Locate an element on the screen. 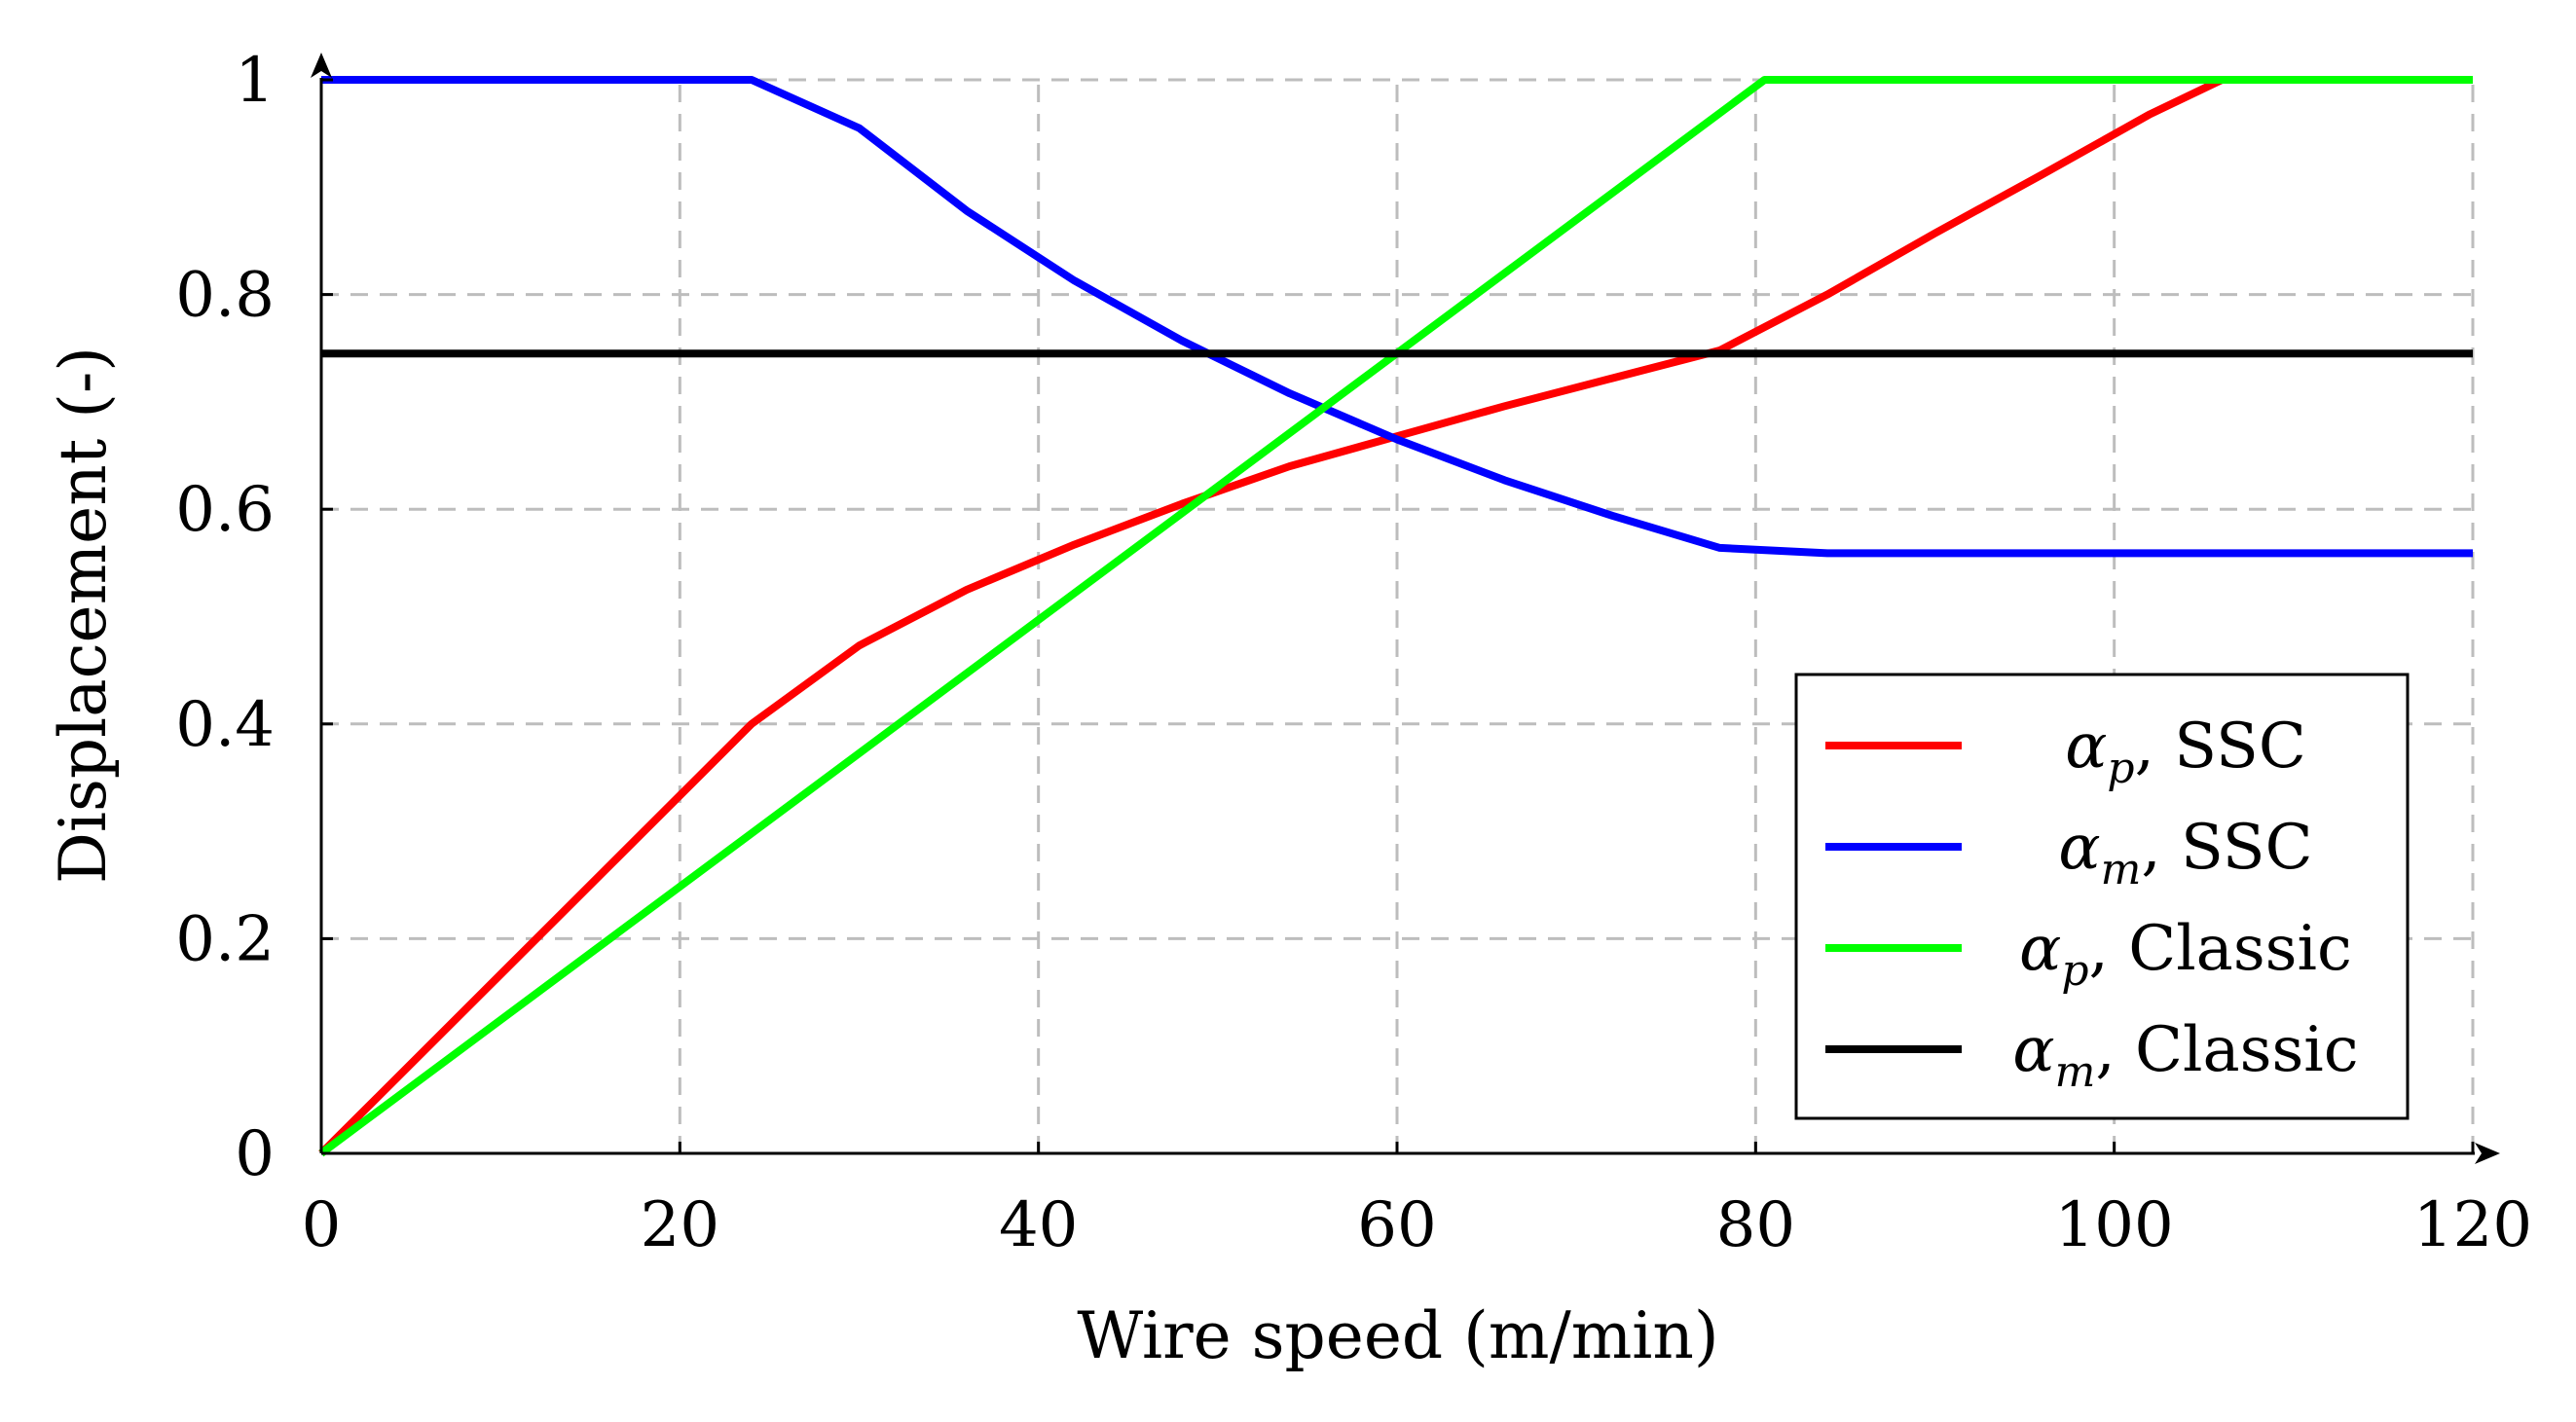 The width and height of the screenshot is (2576, 1422). legend-series-label-2: , Classic is located at coordinates (2220, 949).